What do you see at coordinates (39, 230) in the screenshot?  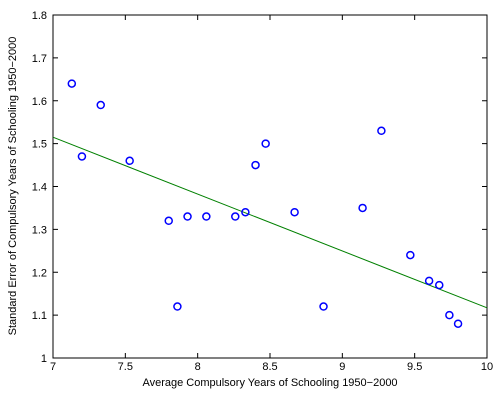 I see `y-tick-label: 1.3` at bounding box center [39, 230].